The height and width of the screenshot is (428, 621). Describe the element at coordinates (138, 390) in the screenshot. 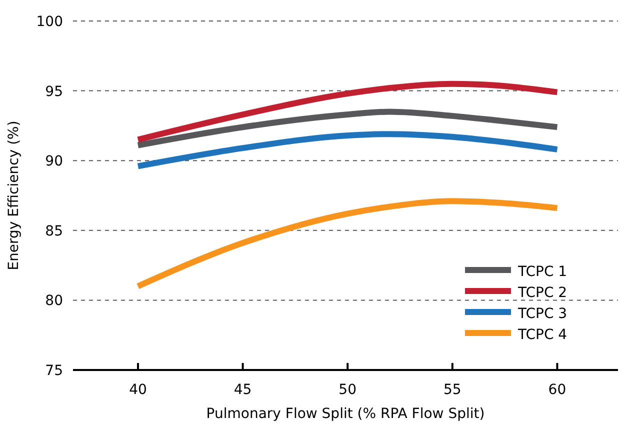

I see `x-tick-label: 40` at that location.